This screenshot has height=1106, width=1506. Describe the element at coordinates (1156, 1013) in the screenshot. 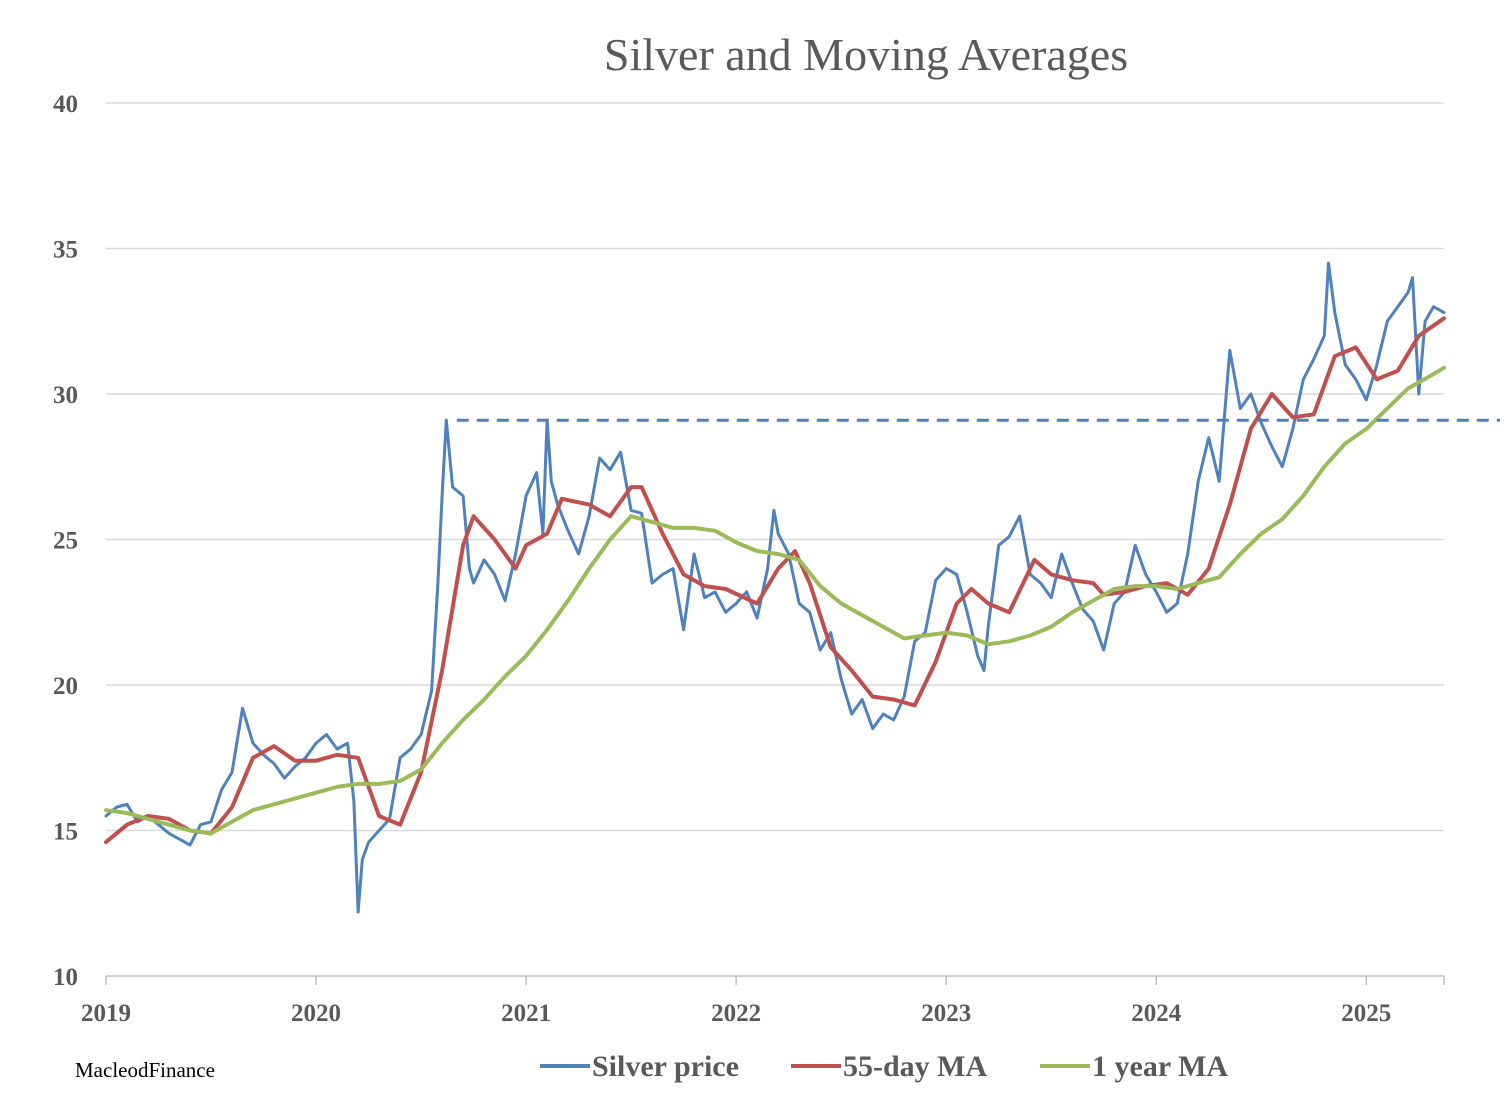

I see `x-tick-label: 2024` at that location.